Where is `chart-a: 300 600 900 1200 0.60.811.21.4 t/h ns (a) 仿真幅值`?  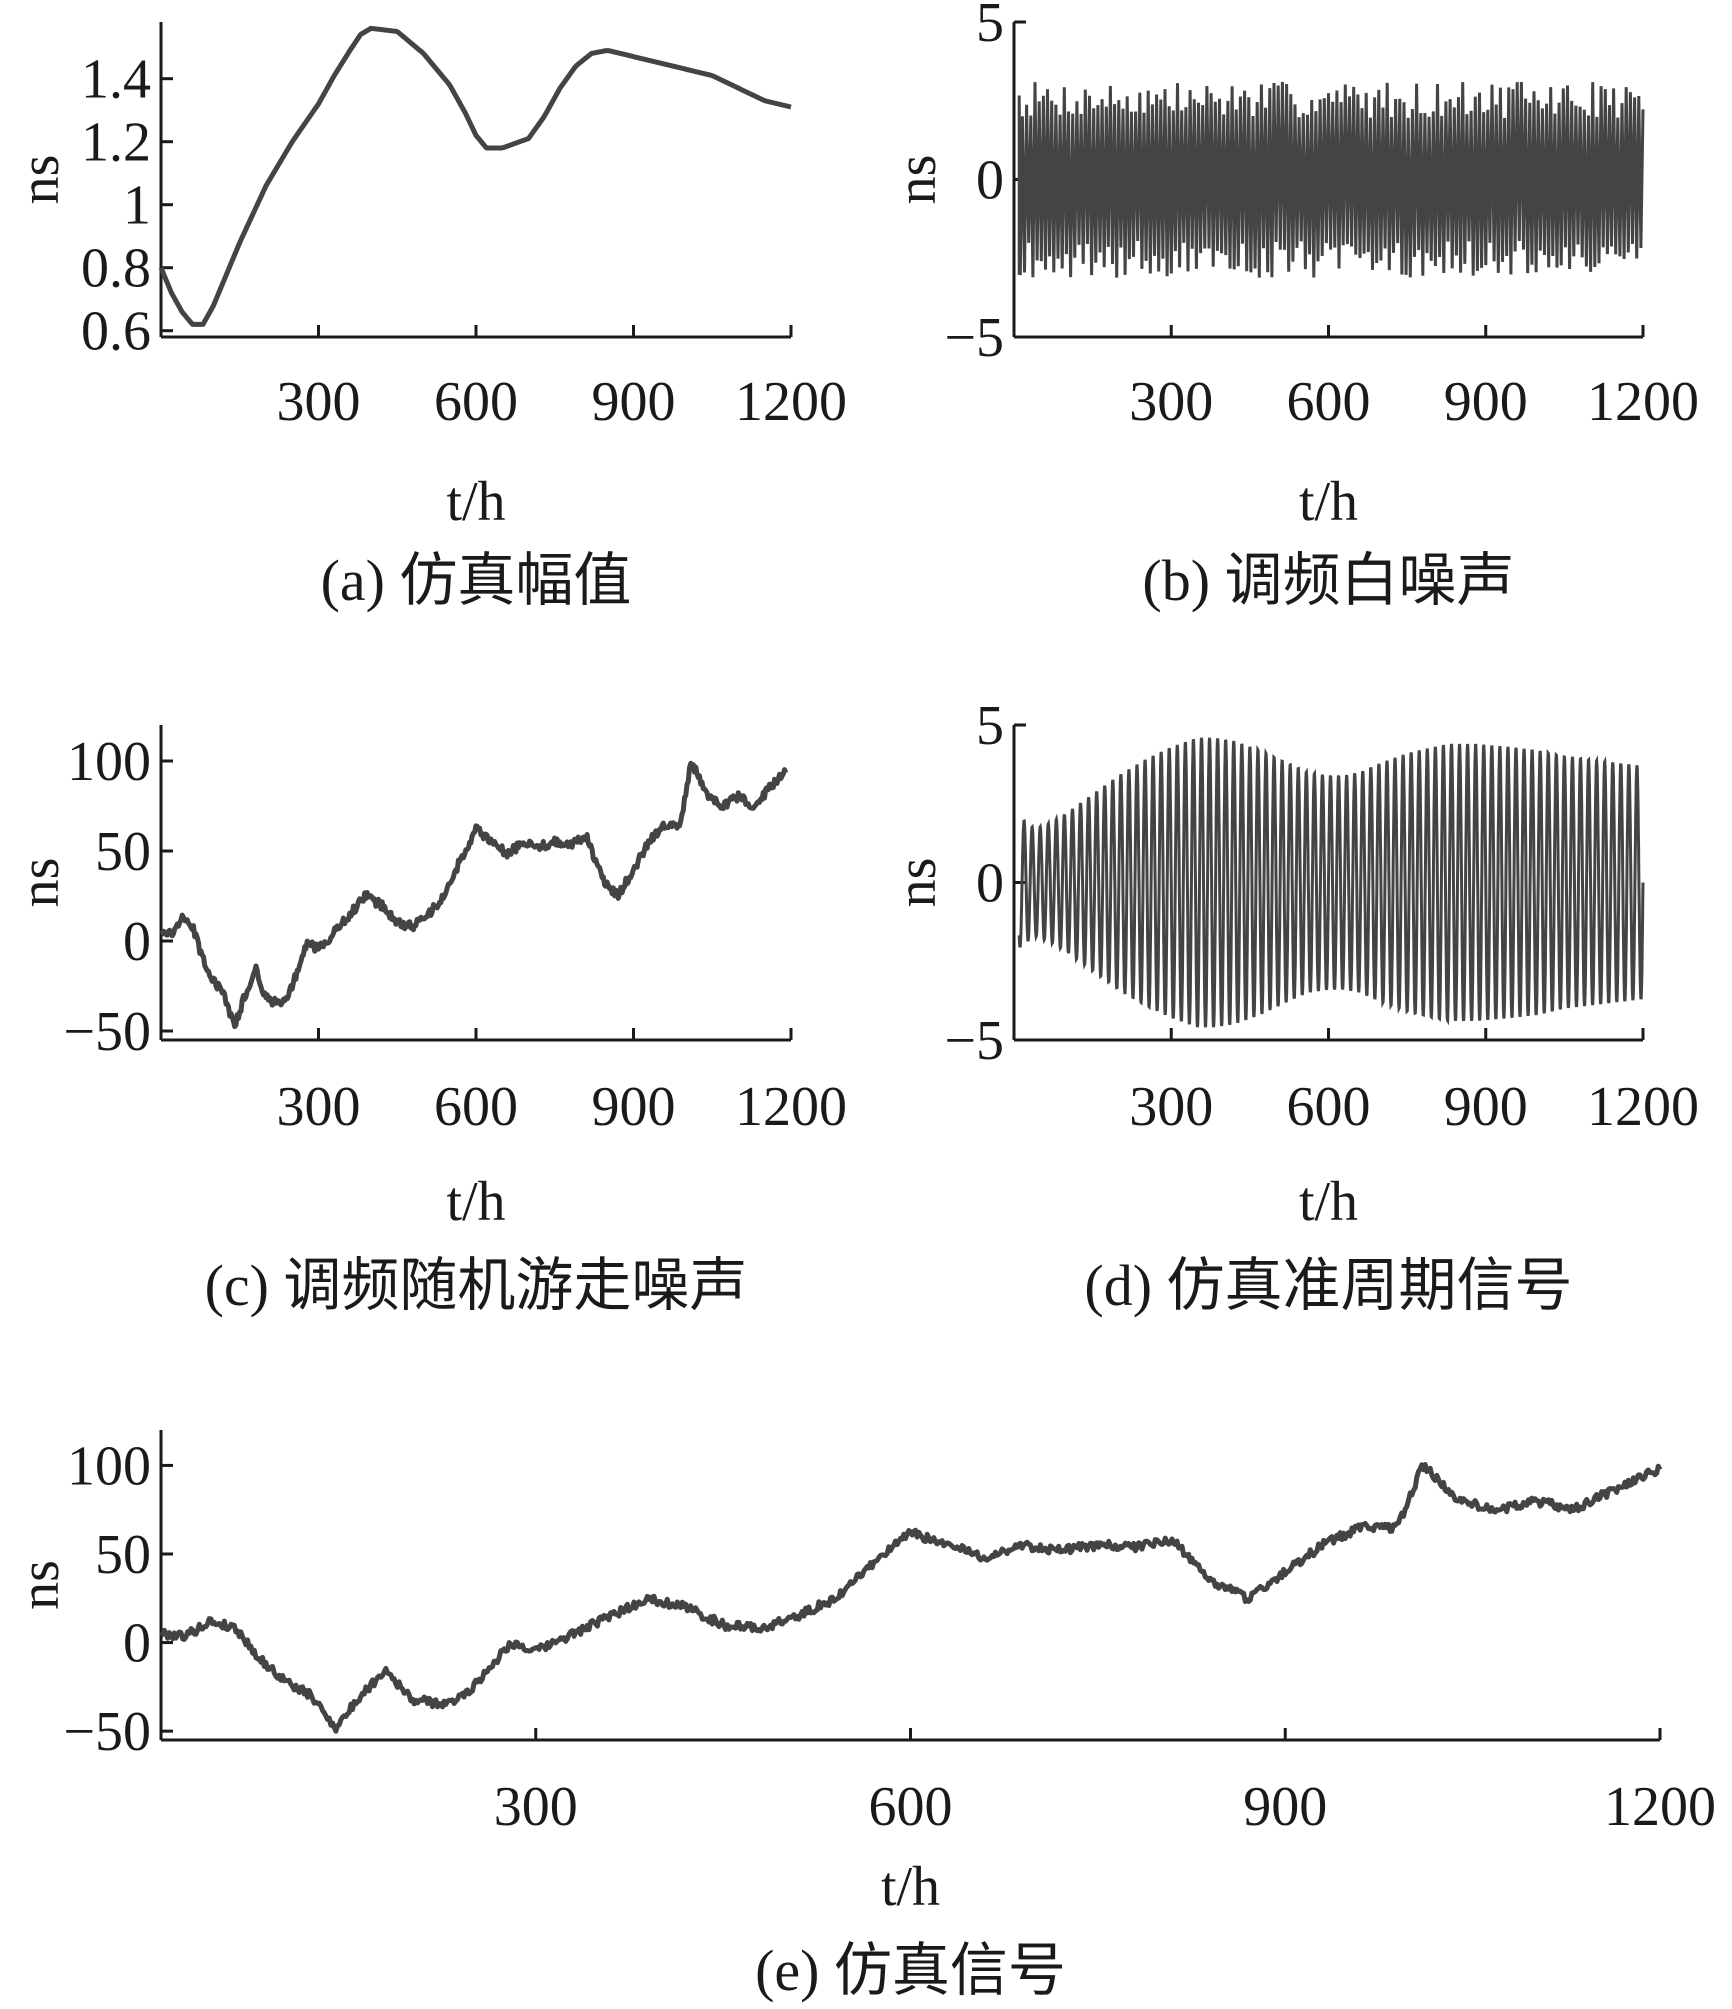
chart-a: 300 600 900 1200 0.60.811.21.4 t/h ns (a) 仿真幅值 is located at coordinates (428, 317).